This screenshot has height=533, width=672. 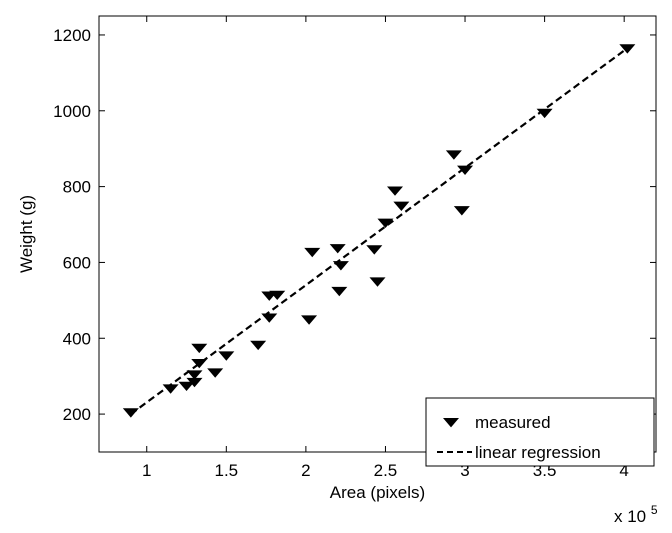 I want to click on y-axis-label: Weight (g), so click(x=26, y=234).